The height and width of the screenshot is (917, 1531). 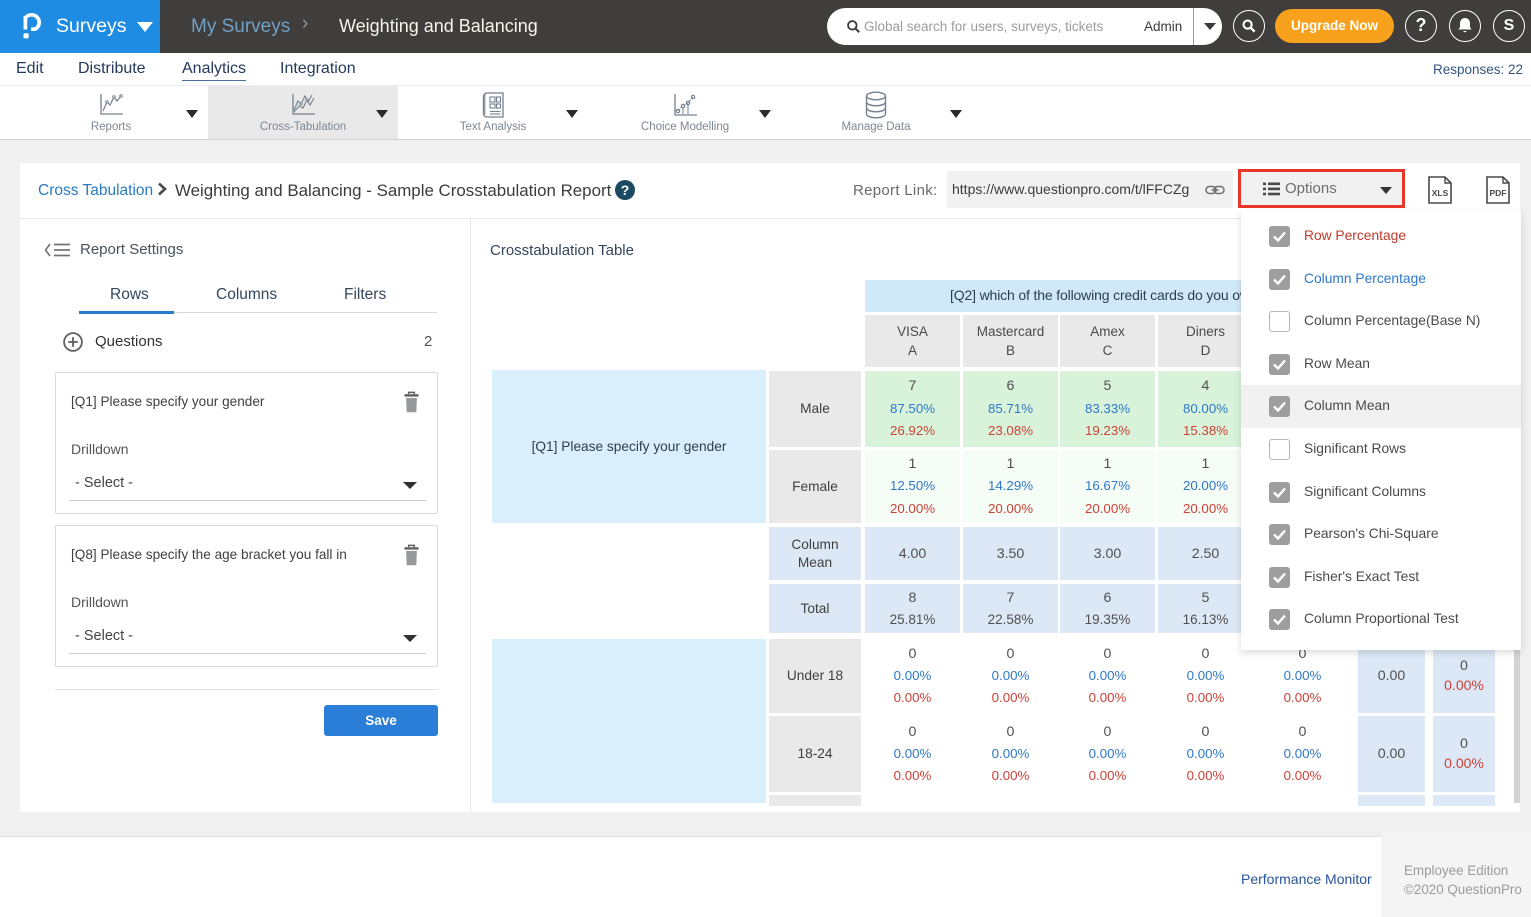 What do you see at coordinates (1498, 193) in the screenshot?
I see `svg-text: PDF` at bounding box center [1498, 193].